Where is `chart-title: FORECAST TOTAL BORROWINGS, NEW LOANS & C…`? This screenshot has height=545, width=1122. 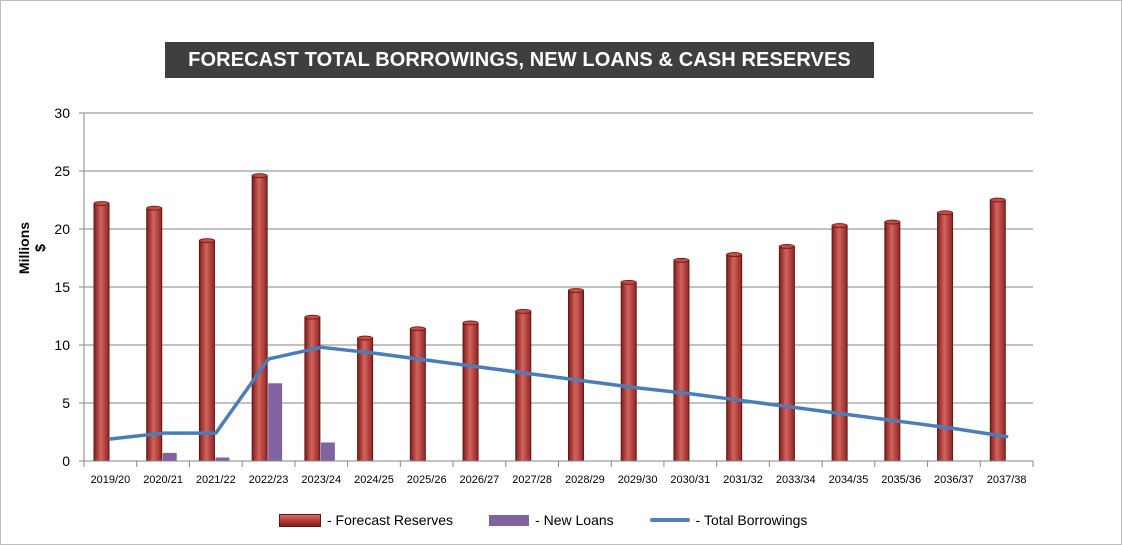 chart-title: FORECAST TOTAL BORROWINGS, NEW LOANS & C… is located at coordinates (519, 60).